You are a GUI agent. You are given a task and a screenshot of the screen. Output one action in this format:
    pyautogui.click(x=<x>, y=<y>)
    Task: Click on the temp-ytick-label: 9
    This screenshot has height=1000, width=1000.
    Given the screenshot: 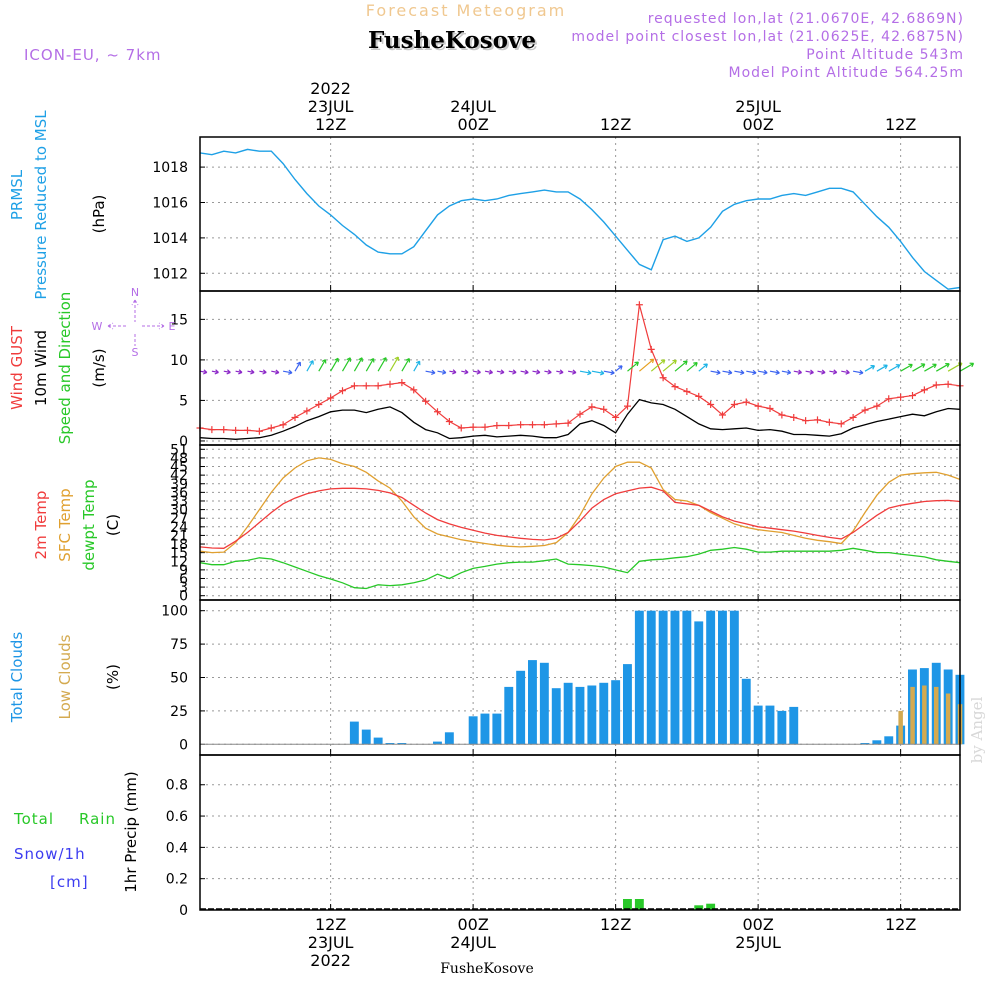 What is the action you would take?
    pyautogui.click(x=183, y=571)
    